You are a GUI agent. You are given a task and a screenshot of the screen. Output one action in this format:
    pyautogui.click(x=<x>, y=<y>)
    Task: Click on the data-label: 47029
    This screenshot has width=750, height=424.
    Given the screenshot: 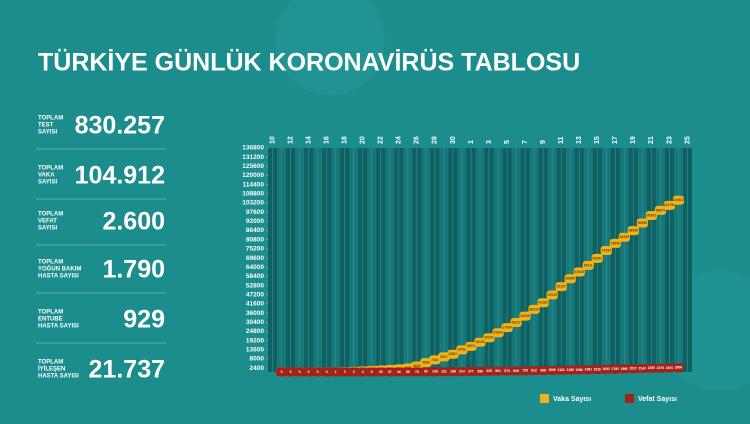 What is the action you would take?
    pyautogui.click(x=552, y=295)
    